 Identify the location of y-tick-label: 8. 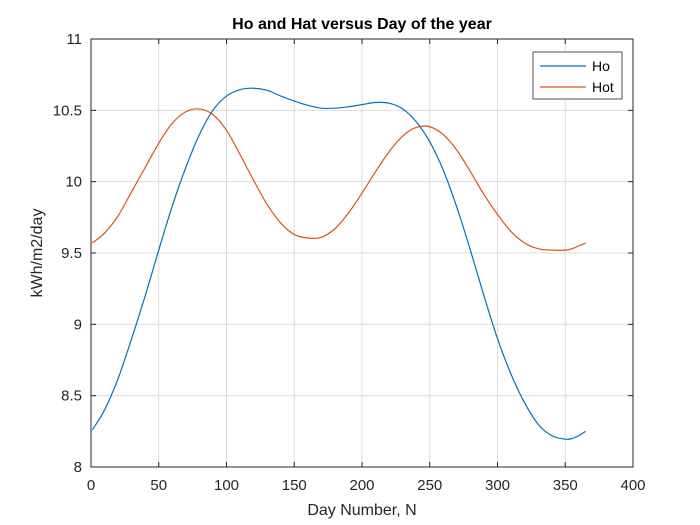
(78, 467).